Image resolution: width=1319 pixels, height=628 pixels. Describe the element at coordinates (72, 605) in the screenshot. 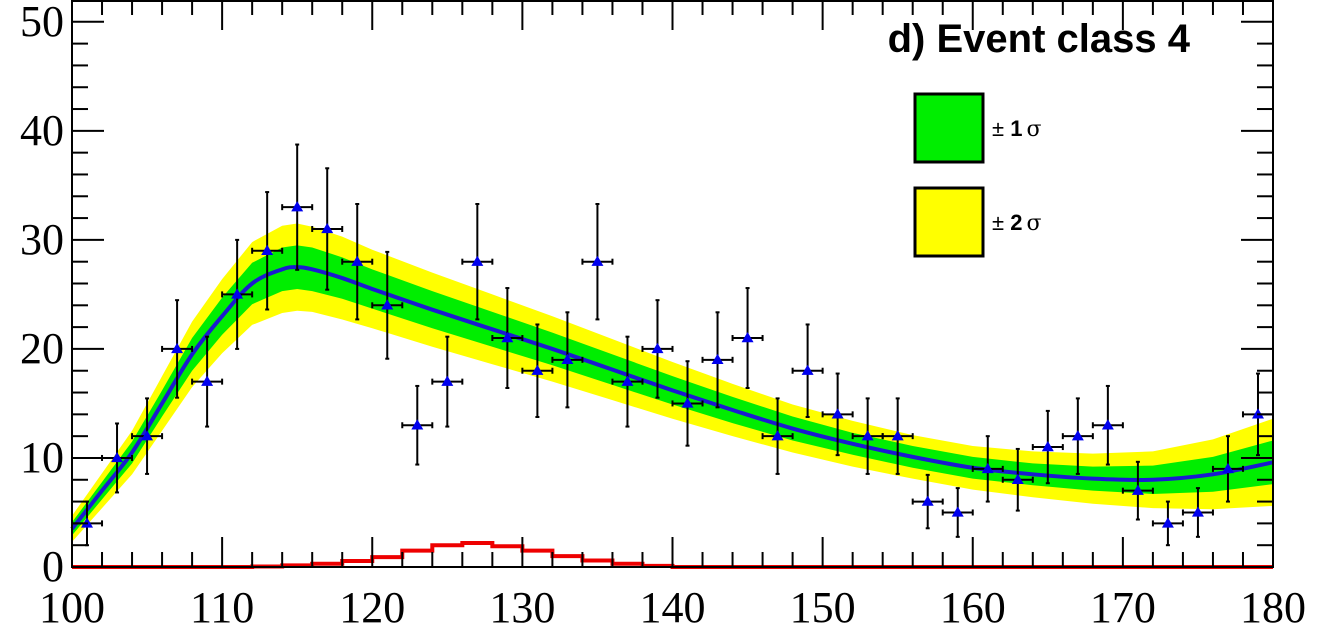

I see `x-tick-label: 100` at that location.